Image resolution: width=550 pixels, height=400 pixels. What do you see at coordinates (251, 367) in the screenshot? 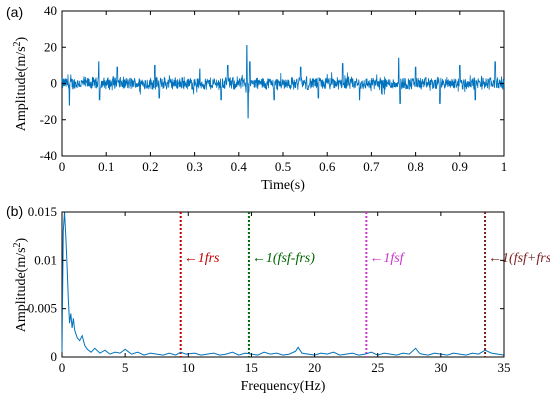
I see `panel-b-x-tick-label: 15` at bounding box center [251, 367].